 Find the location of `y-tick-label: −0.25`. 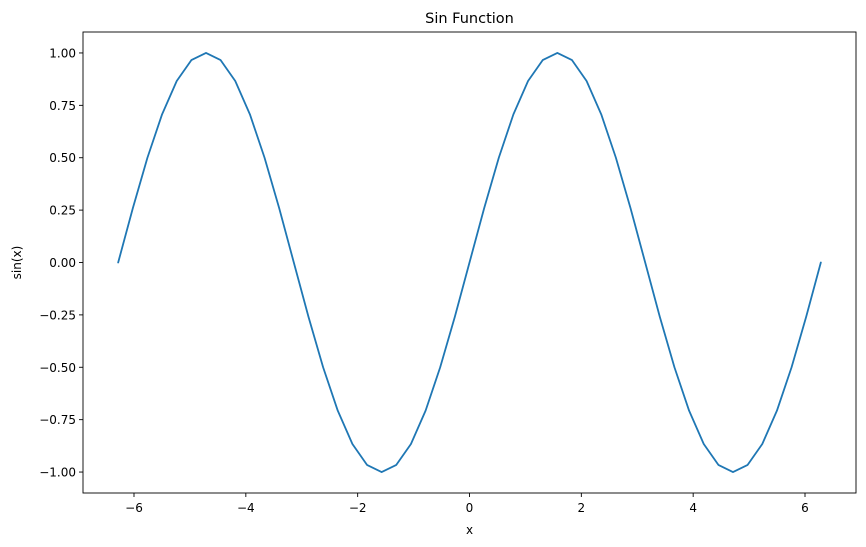

y-tick-label: −0.25 is located at coordinates (57, 315).